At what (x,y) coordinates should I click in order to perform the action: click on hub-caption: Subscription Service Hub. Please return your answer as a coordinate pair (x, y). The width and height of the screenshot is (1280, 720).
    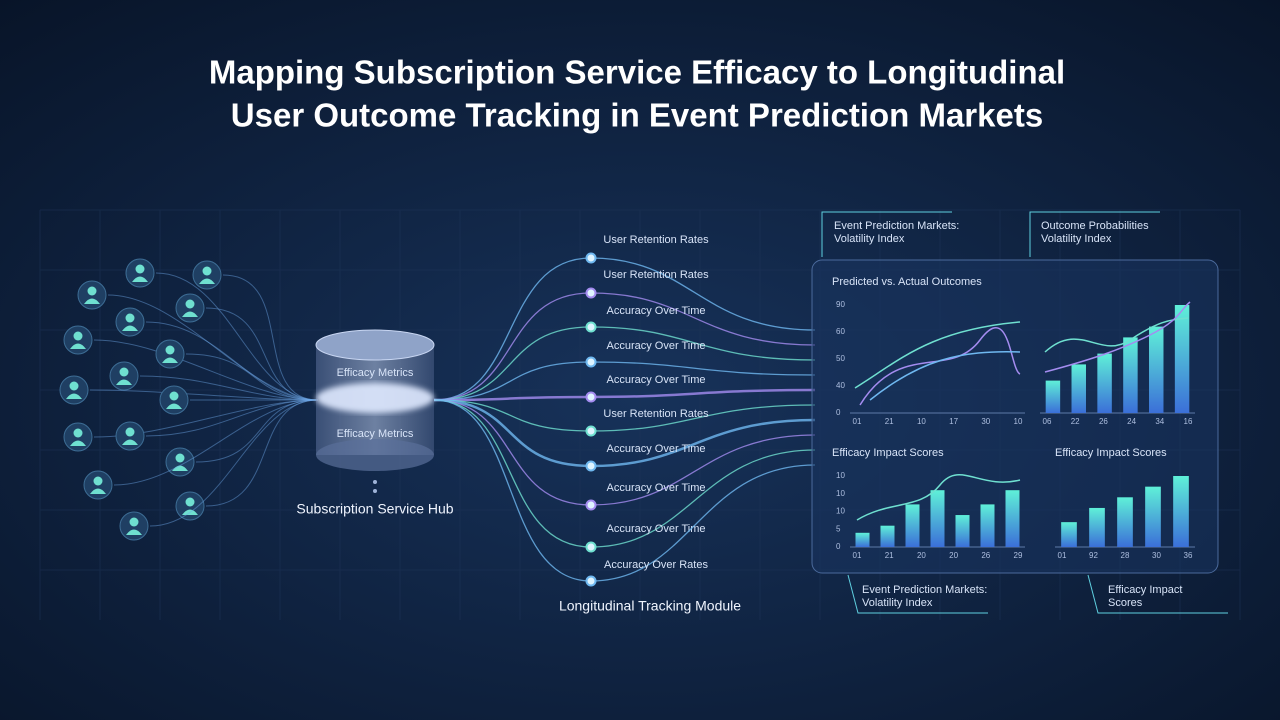
    Looking at the image, I should click on (374, 509).